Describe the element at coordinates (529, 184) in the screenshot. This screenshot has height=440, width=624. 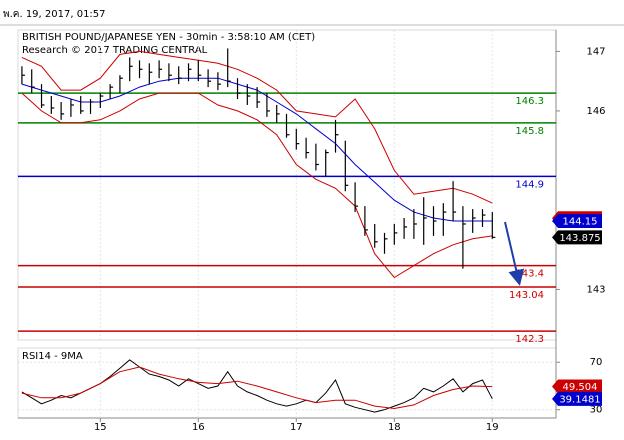
I see `level-label: 144.9` at that location.